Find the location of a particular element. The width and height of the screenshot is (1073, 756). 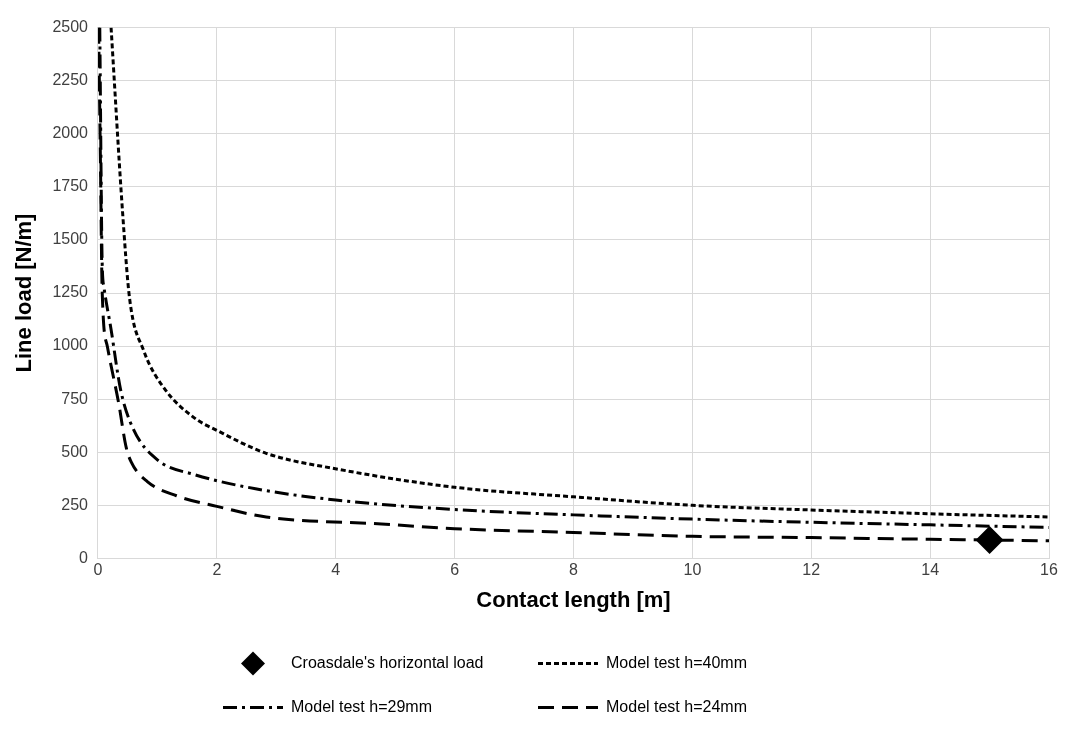

y-axis-title: Line load [N/m] is located at coordinates (24, 293).